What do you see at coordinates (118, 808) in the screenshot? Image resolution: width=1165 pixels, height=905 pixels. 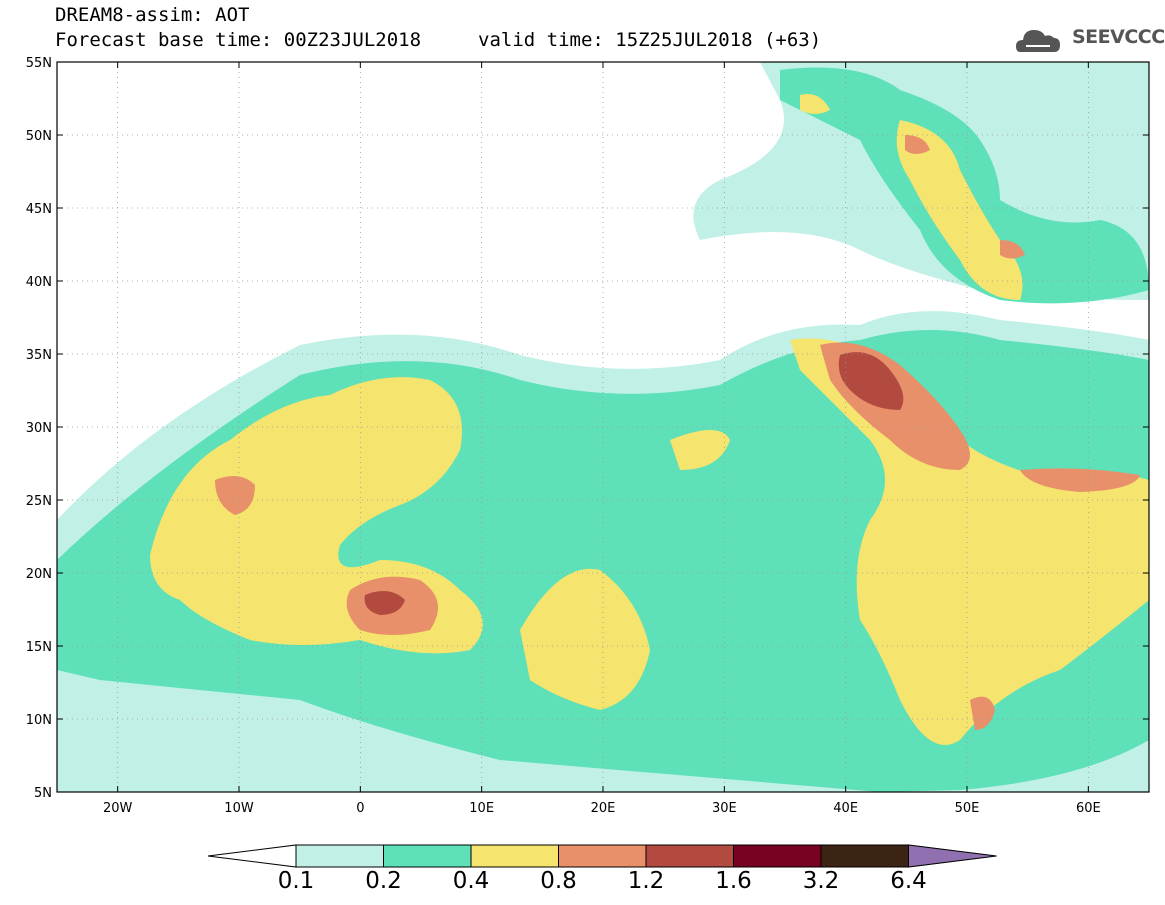 I see `lon-label: 20W` at bounding box center [118, 808].